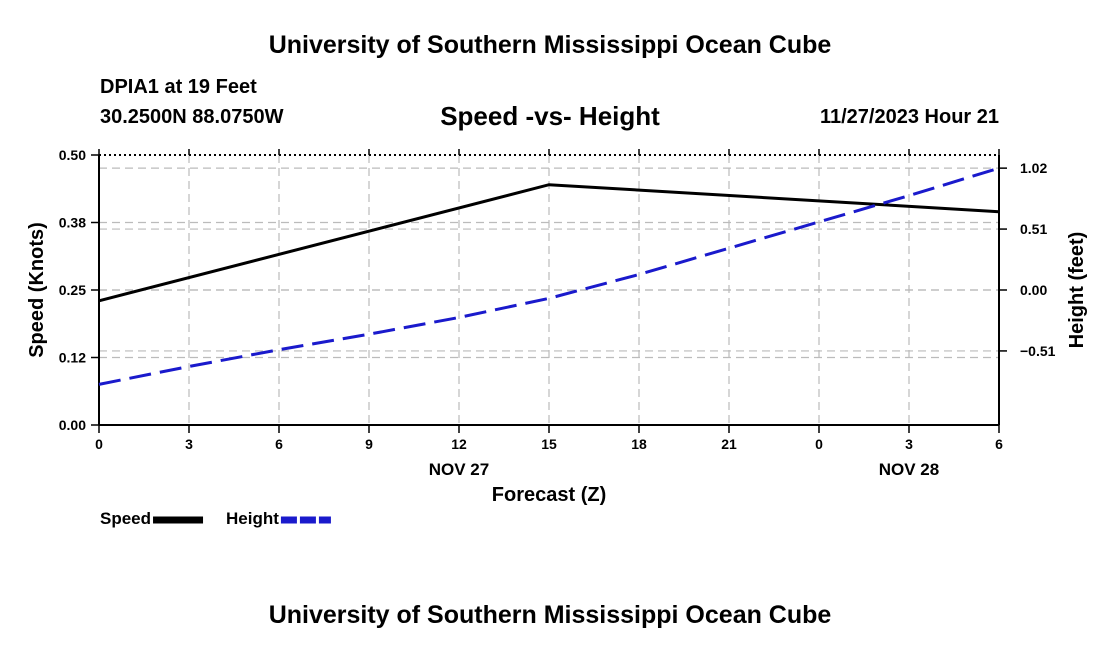 This screenshot has height=650, width=1100. I want to click on y2-tick-label: 0.00, so click(1033, 290).